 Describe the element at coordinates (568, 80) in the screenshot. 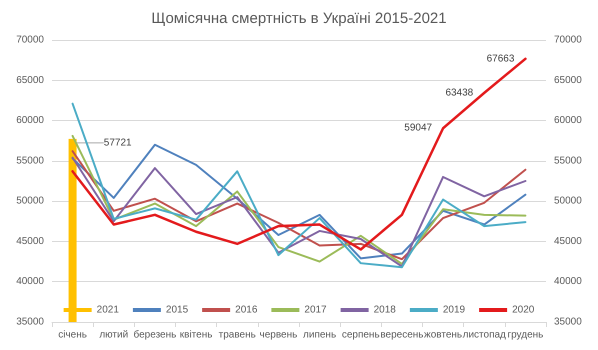

I see `y2-tick-label: 65000` at that location.